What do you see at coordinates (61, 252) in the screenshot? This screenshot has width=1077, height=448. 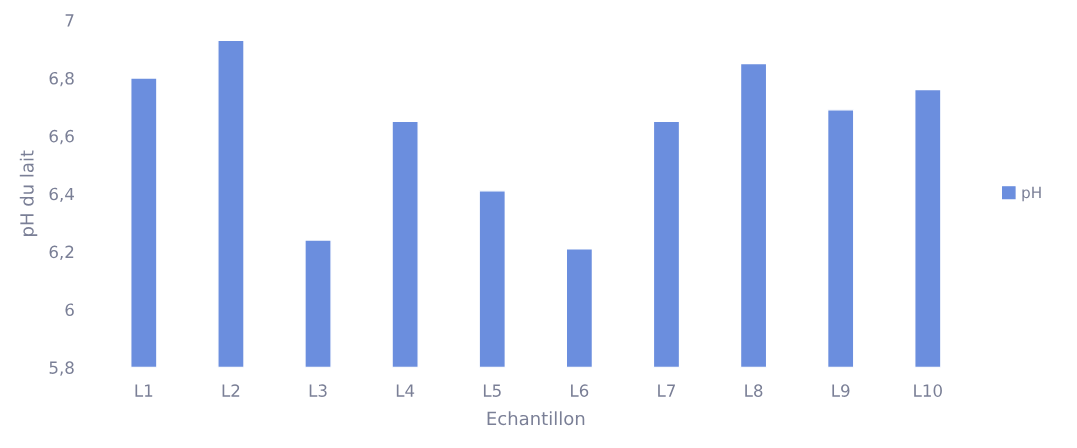 I see `y-tick-label: 6,2` at bounding box center [61, 252].